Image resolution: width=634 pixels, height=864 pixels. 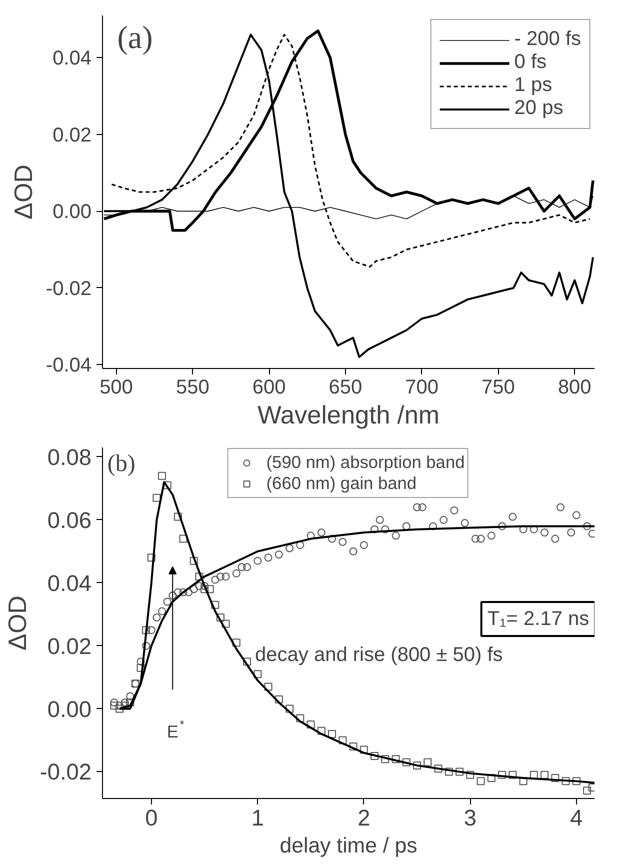 What do you see at coordinates (135, 37) in the screenshot?
I see `annotation: (a)` at bounding box center [135, 37].